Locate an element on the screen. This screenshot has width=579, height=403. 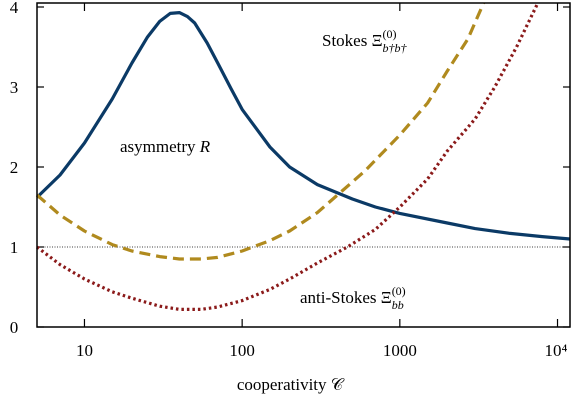
x-axis-label: cooperativity 𝒞 is located at coordinates (291, 384).